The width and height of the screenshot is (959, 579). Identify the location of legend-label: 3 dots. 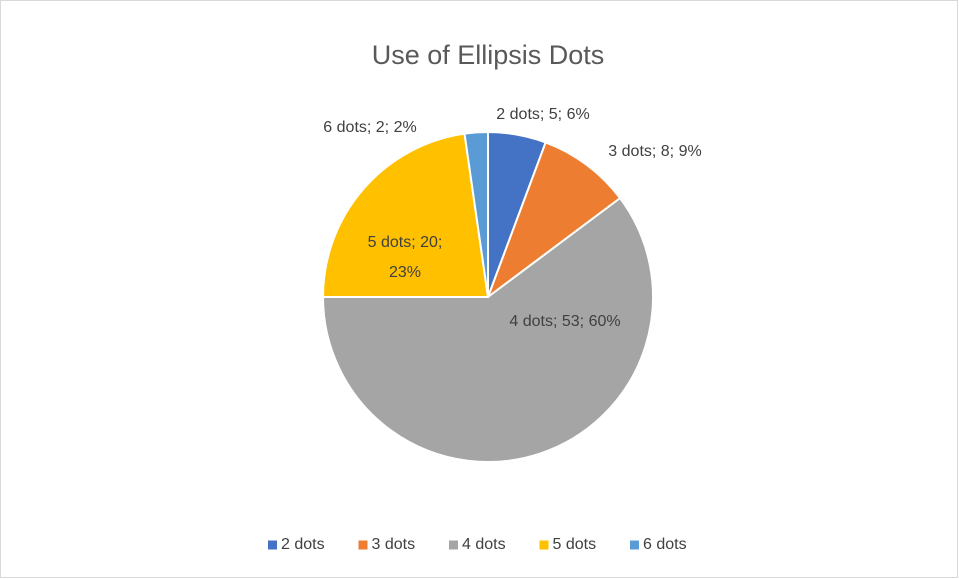
(394, 544).